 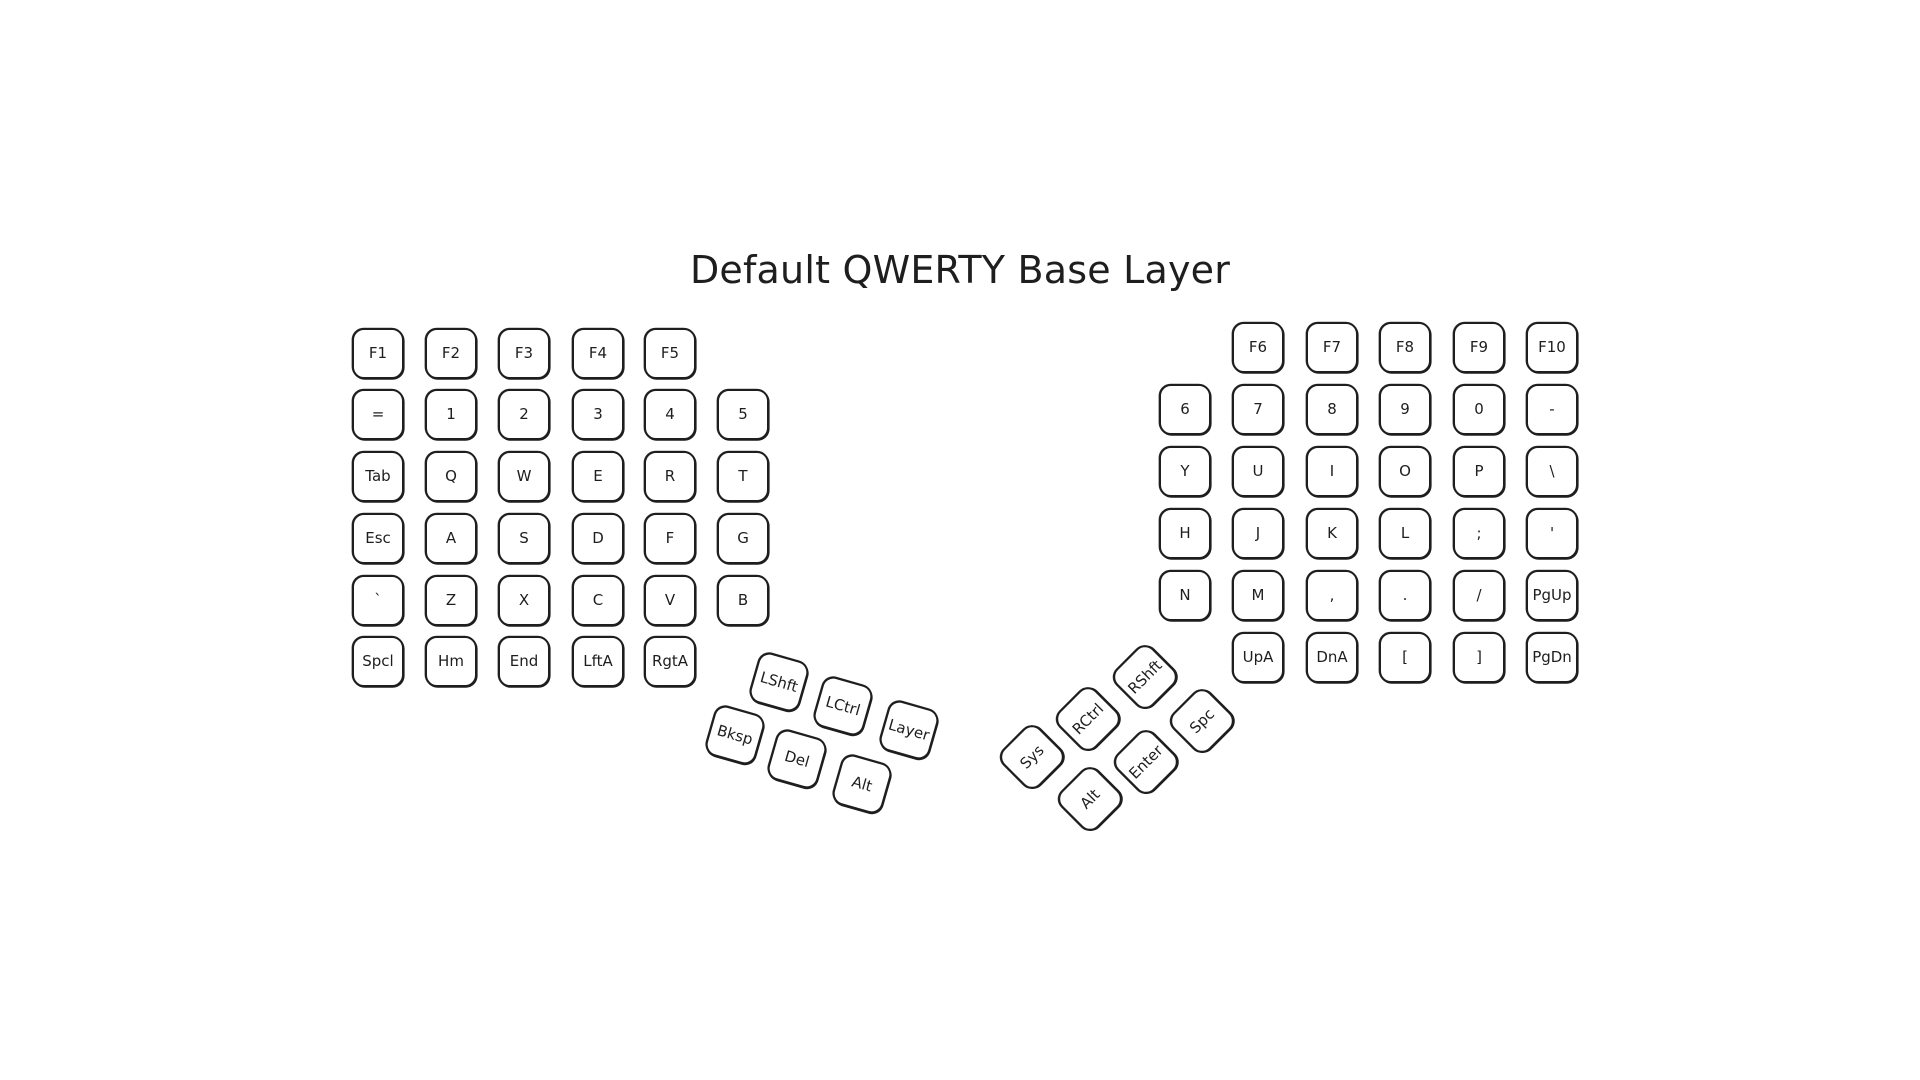 I want to click on key-keyboard-left_rows-1-2: 2, so click(x=524, y=414).